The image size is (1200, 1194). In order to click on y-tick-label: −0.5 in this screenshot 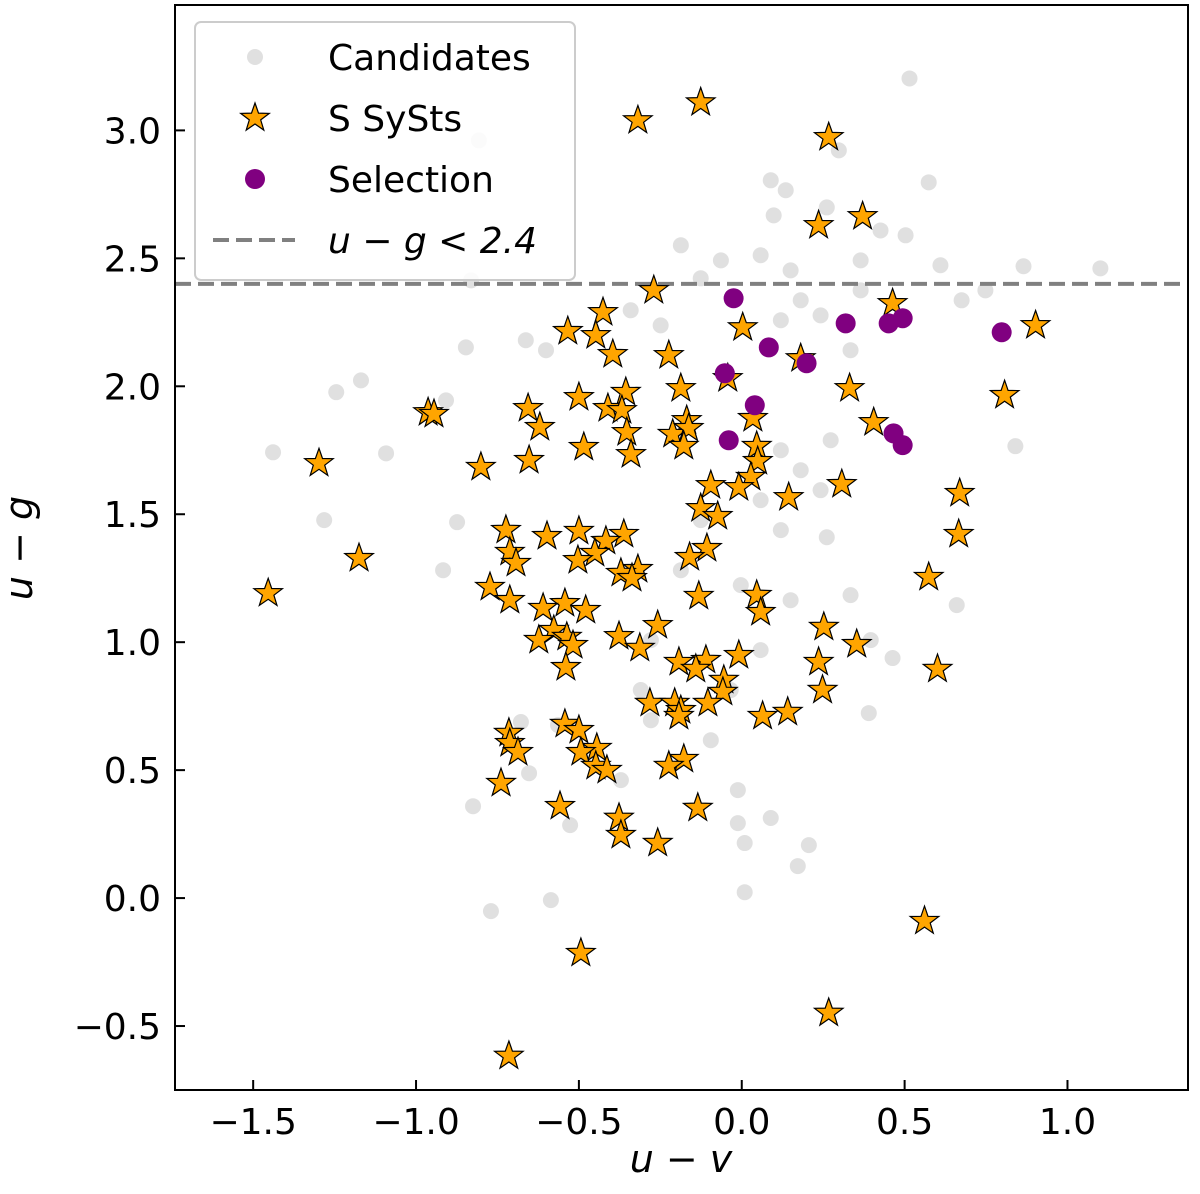, I will do `click(117, 1027)`.